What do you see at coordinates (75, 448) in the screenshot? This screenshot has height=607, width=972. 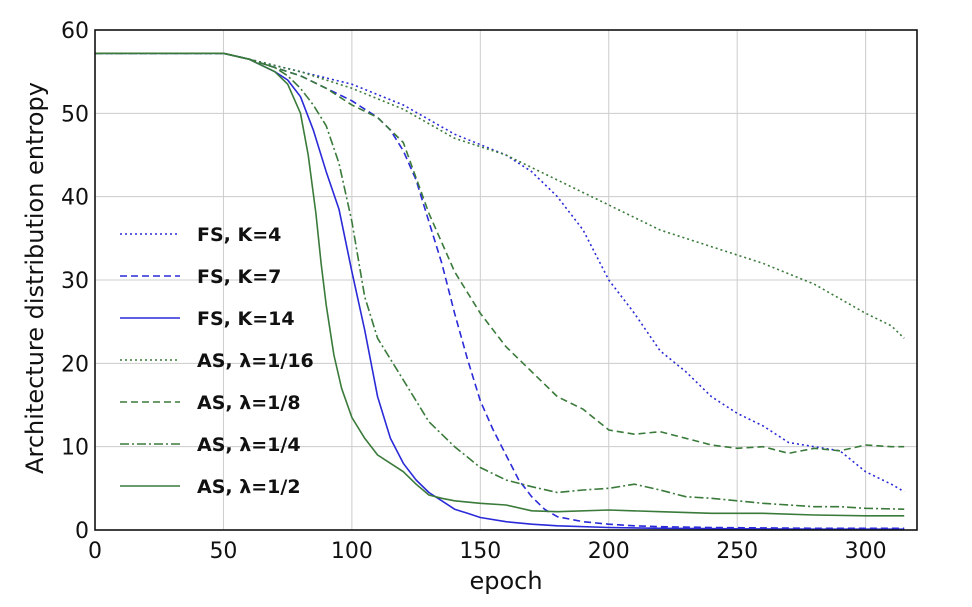 I see `y-tick-label: 10` at bounding box center [75, 448].